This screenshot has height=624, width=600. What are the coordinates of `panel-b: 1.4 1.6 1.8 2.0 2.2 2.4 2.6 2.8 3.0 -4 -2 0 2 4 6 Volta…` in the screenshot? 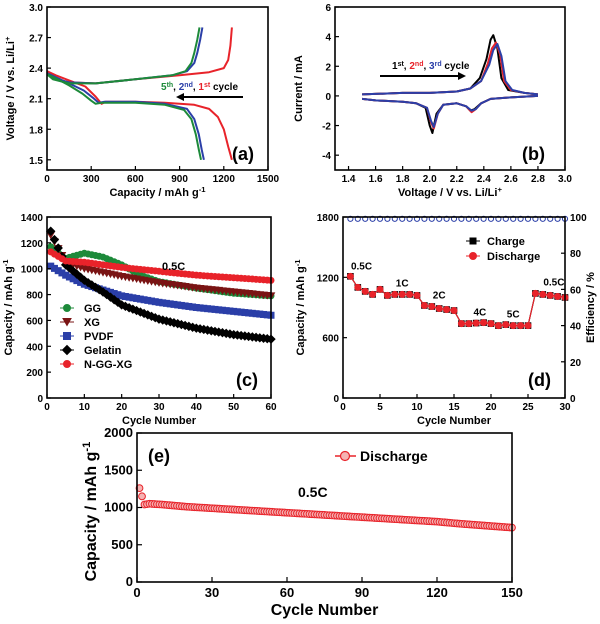 It's located at (432, 101).